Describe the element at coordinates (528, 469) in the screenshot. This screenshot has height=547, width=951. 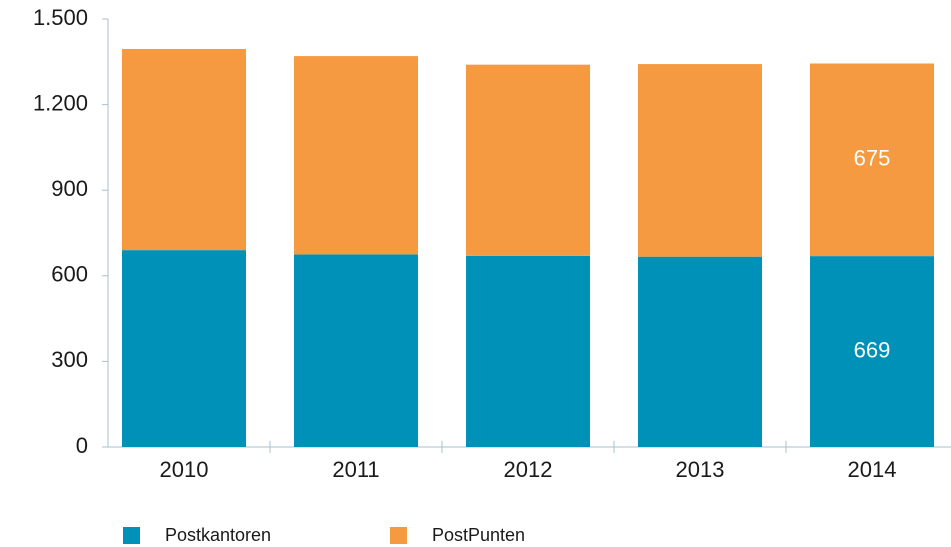
I see `x-tick-label: 2012` at that location.